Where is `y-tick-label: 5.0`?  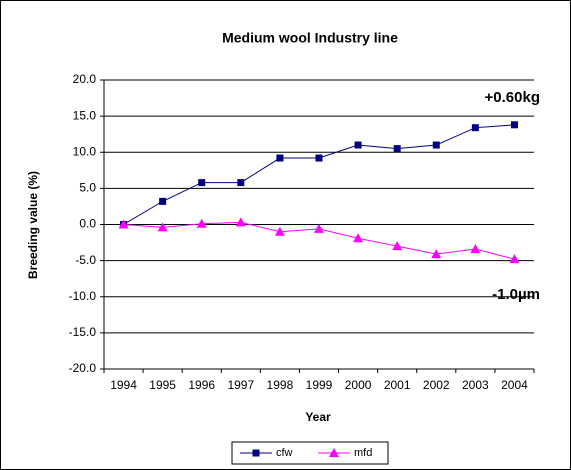 y-tick-label: 5.0 is located at coordinates (87, 188).